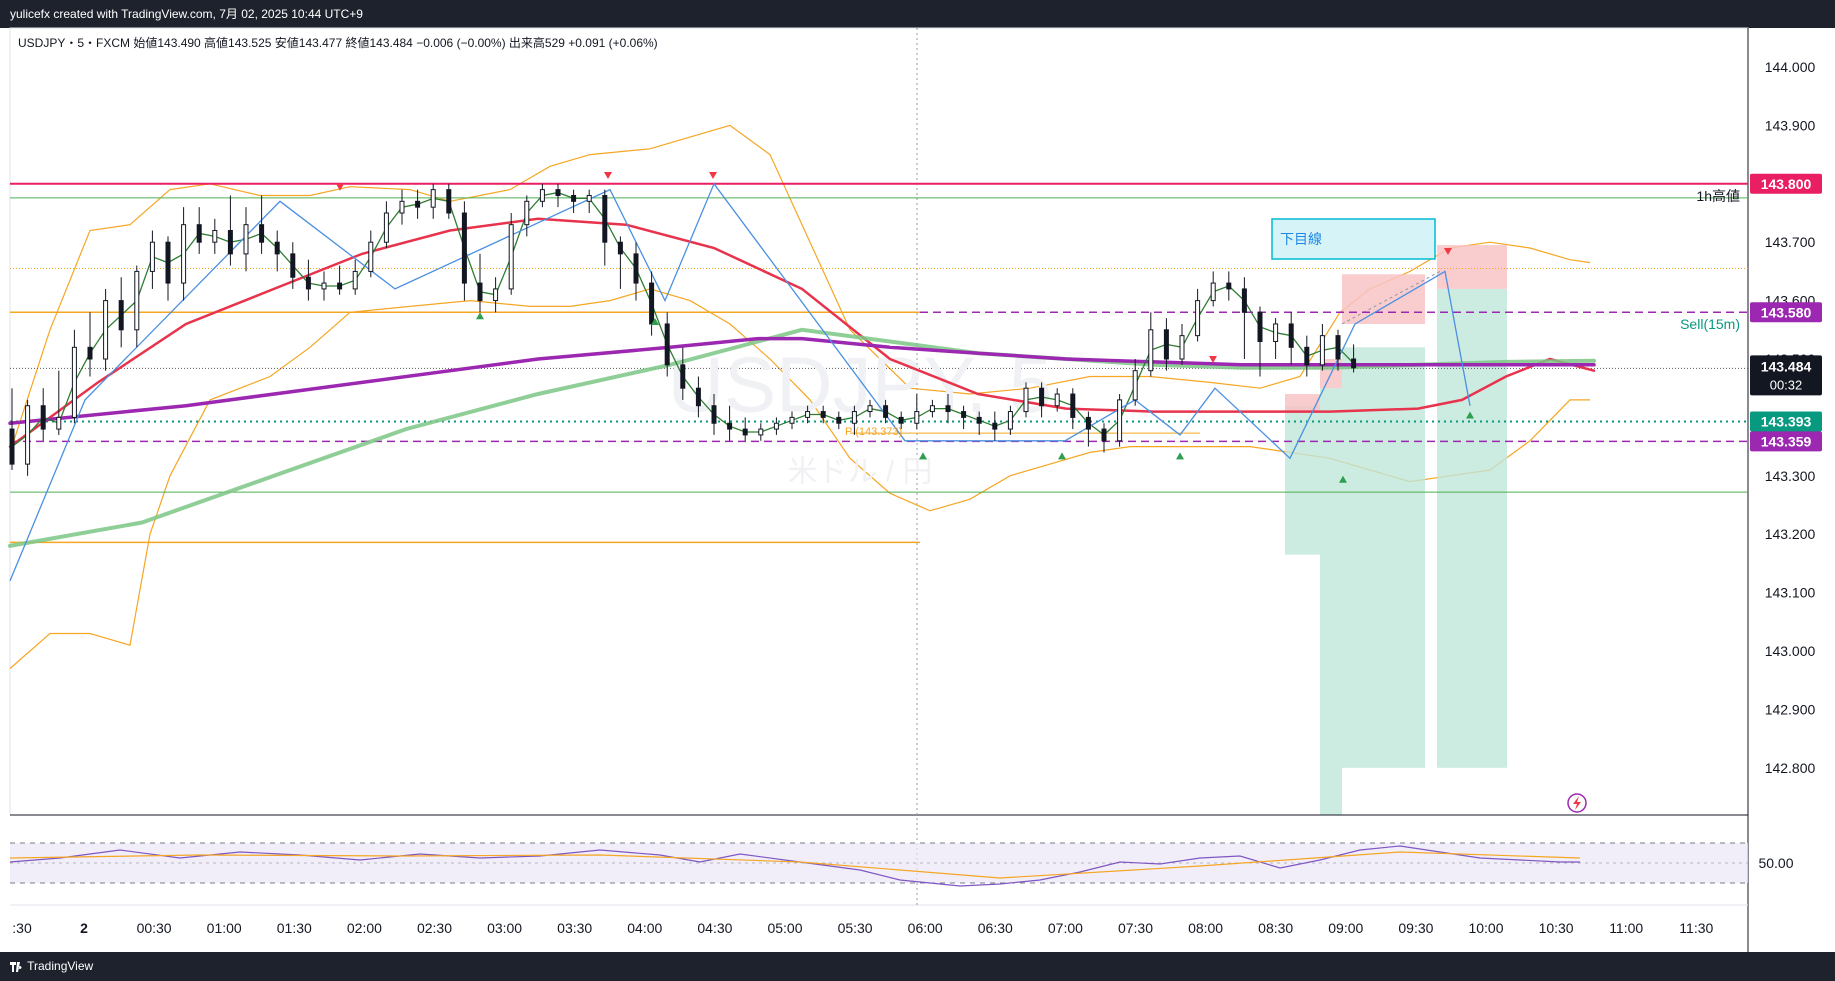  What do you see at coordinates (224, 928) in the screenshot?
I see `x-tick-label: 01:00` at bounding box center [224, 928].